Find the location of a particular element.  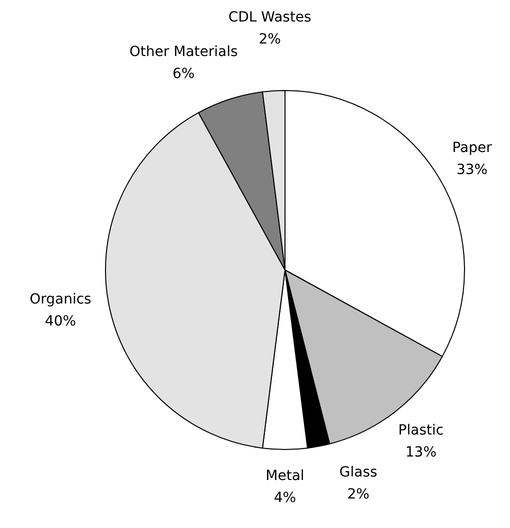

slice-label: CDL Wastes is located at coordinates (270, 18).